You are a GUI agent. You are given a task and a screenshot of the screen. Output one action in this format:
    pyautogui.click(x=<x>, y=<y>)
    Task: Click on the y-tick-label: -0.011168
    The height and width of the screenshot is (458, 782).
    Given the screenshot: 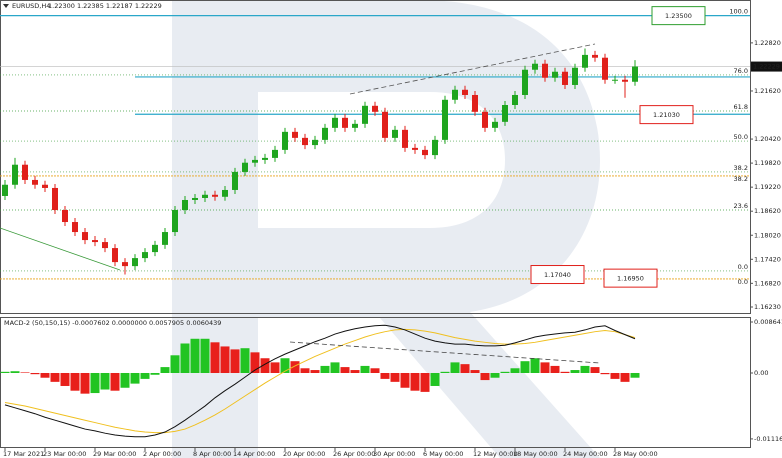 What is the action you would take?
    pyautogui.click(x=768, y=439)
    